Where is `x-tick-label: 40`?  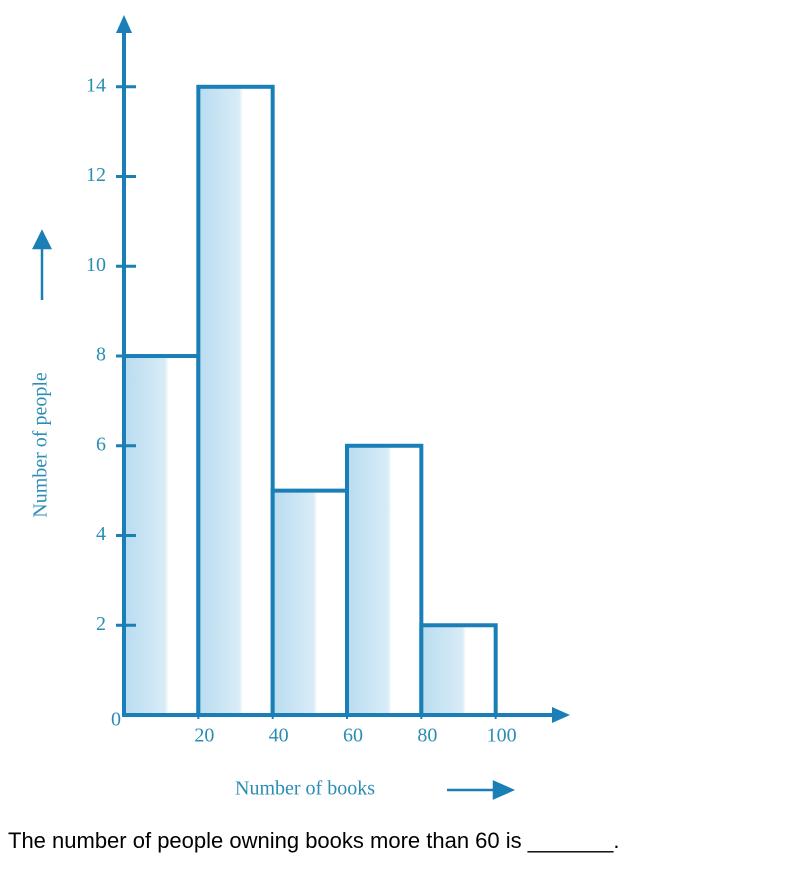 x-tick-label: 40 is located at coordinates (279, 736).